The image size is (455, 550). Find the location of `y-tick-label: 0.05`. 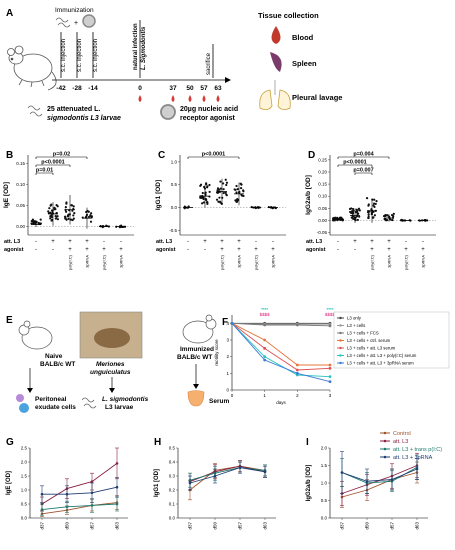

y-tick-label: 0.05 is located at coordinates (20, 205).